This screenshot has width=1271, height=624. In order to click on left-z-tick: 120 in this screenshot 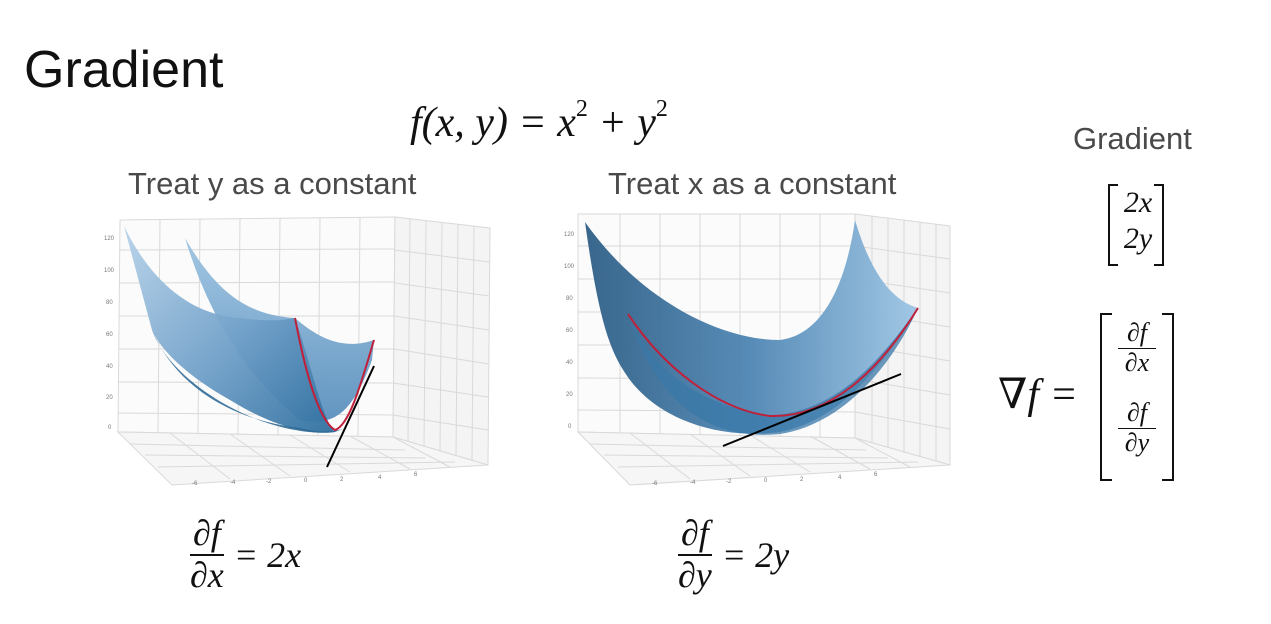, I will do `click(109, 239)`.